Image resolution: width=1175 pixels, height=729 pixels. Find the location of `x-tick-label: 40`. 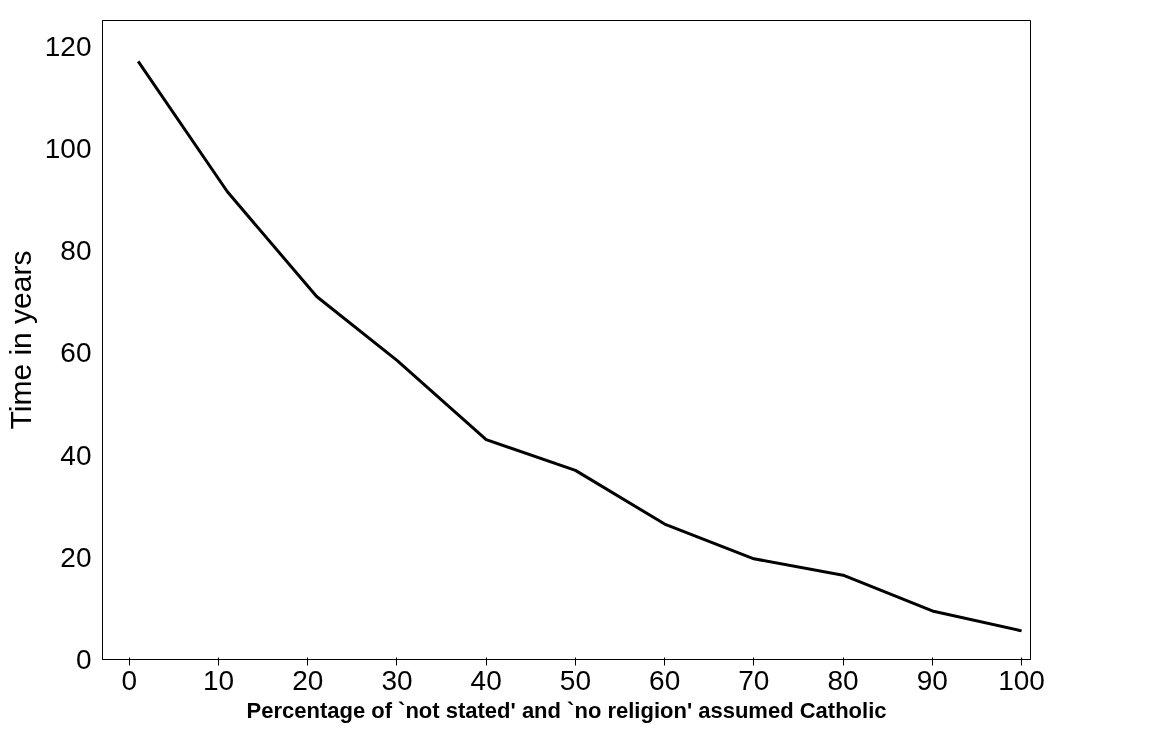

x-tick-label: 40 is located at coordinates (486, 680).